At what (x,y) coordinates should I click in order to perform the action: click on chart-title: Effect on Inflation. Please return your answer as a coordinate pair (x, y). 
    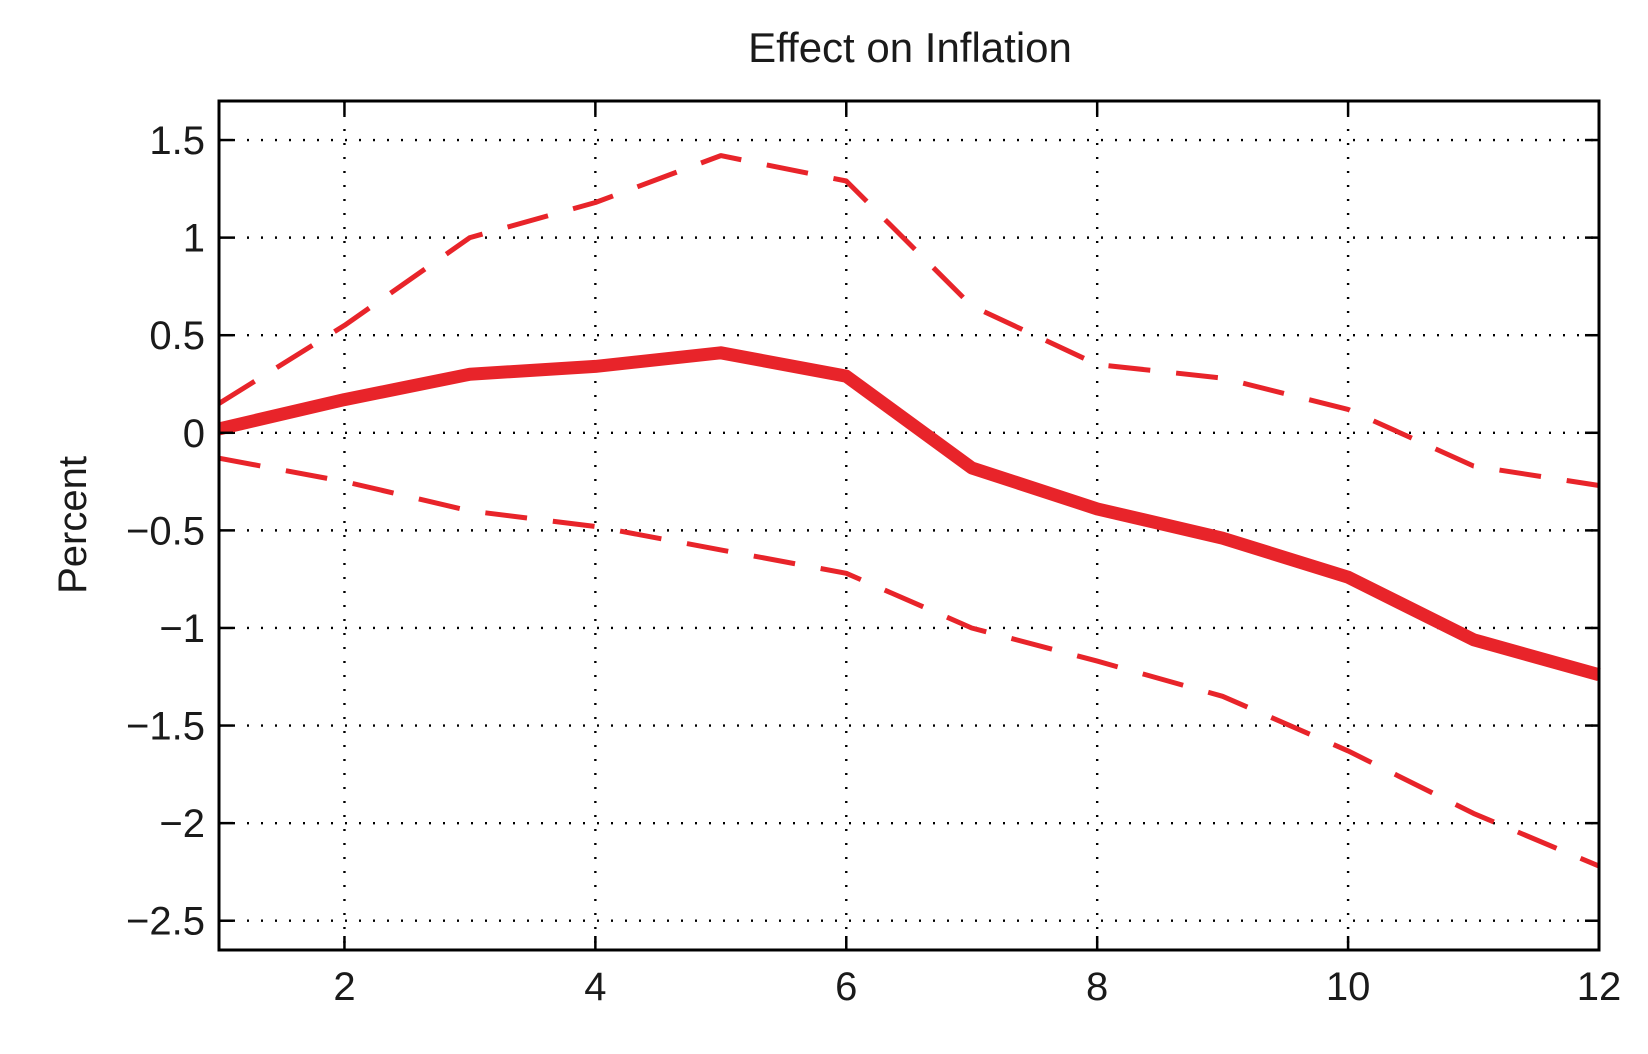
    Looking at the image, I should click on (910, 47).